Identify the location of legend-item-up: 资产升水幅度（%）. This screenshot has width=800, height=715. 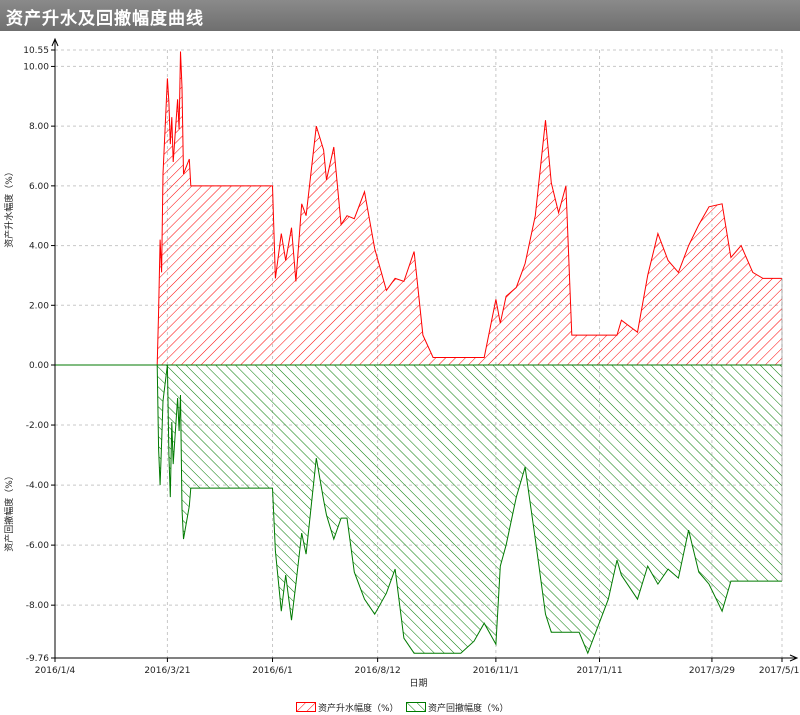
(347, 707).